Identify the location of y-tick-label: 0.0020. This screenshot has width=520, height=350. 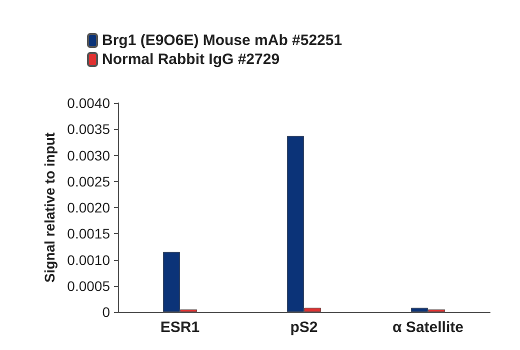
(88, 208).